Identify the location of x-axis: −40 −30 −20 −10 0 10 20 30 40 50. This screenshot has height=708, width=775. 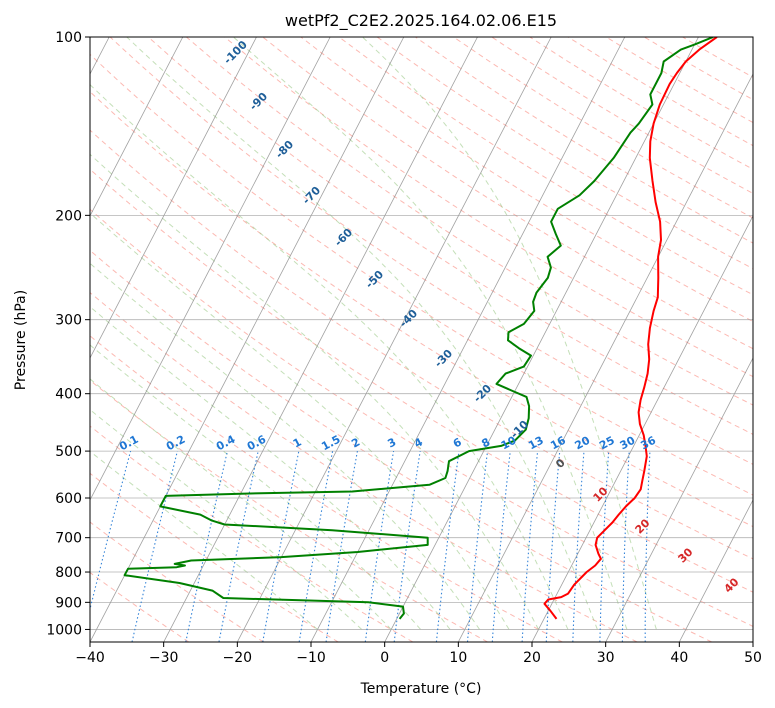
(418, 654).